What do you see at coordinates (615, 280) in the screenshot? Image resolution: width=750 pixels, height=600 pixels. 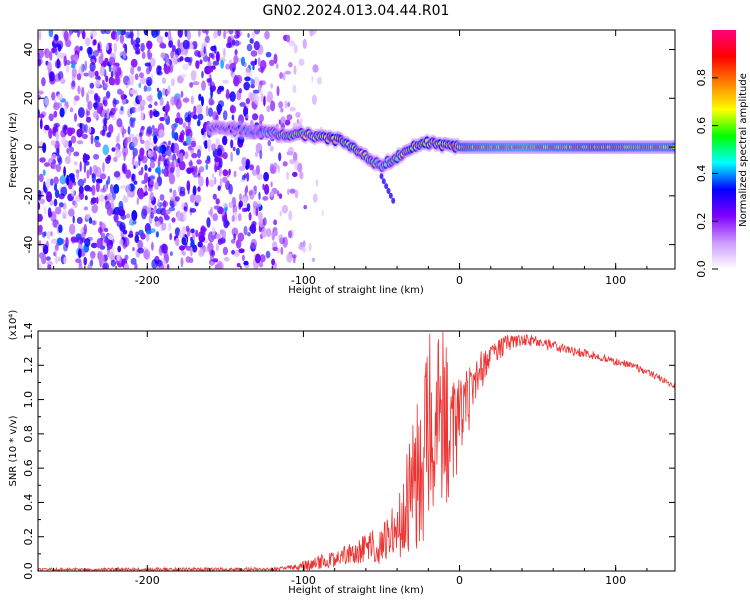 I see `x-tick-label: 100` at bounding box center [615, 280].